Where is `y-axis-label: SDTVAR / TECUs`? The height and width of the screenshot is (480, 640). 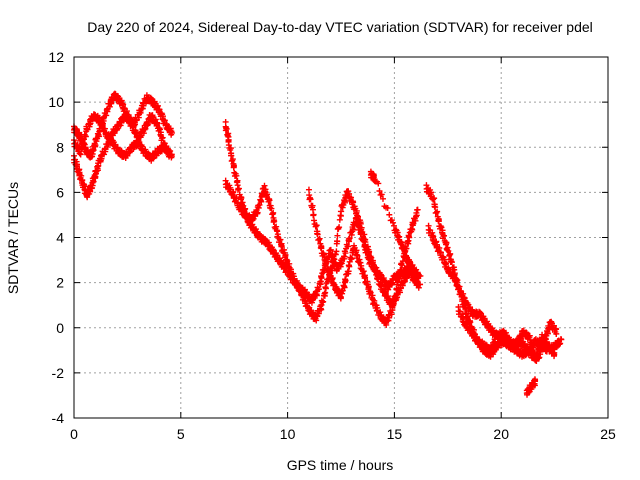 y-axis-label: SDTVAR / TECUs is located at coordinates (13, 238).